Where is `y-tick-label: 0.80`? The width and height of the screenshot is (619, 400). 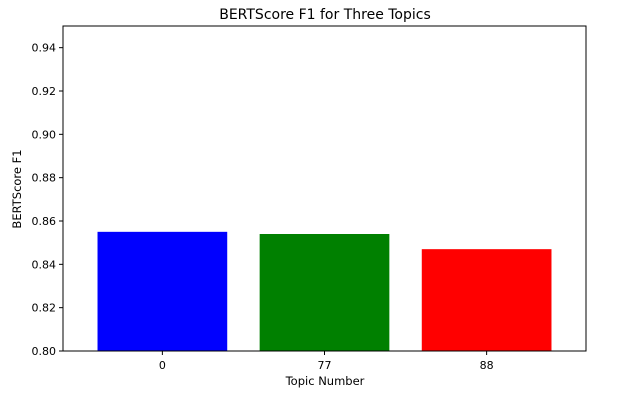 y-tick-label: 0.80 is located at coordinates (44, 351).